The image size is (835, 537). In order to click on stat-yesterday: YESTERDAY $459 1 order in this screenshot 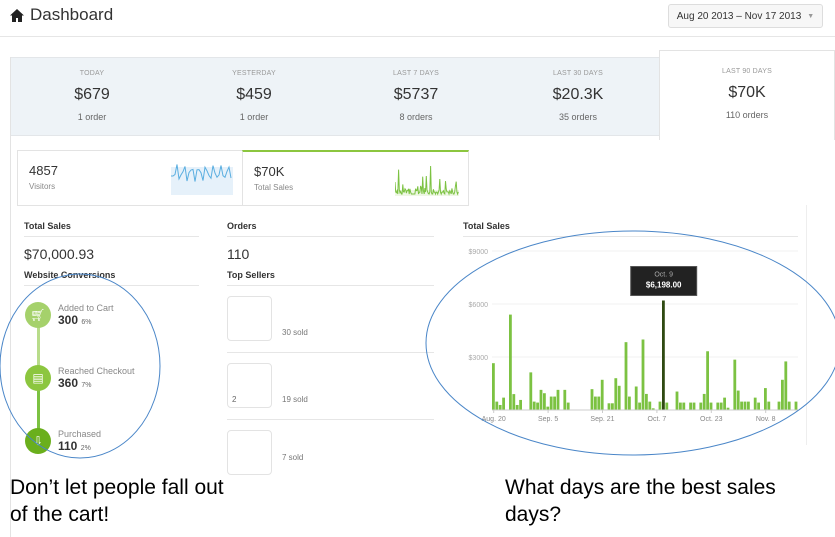, I will do `click(254, 96)`.